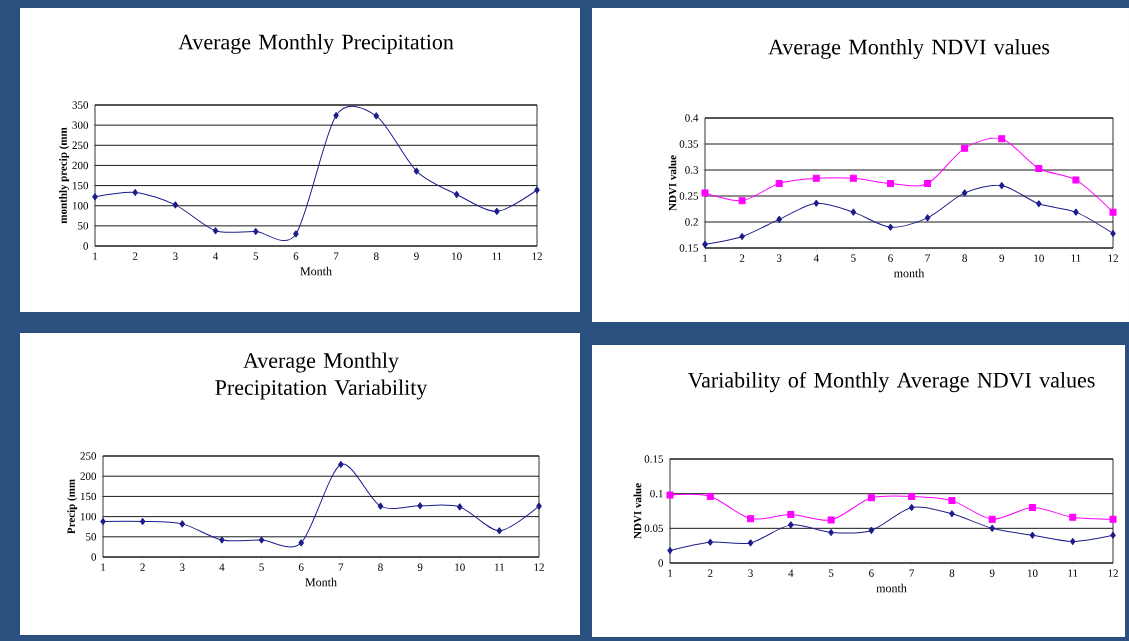 The height and width of the screenshot is (641, 1129). Describe the element at coordinates (891, 588) in the screenshot. I see `x-axis-title: month` at that location.